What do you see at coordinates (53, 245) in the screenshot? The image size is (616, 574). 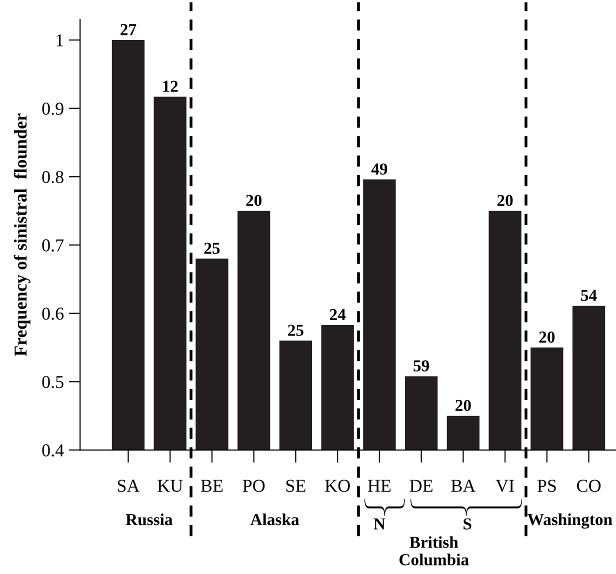 I see `y-tick-label: 0.7` at bounding box center [53, 245].